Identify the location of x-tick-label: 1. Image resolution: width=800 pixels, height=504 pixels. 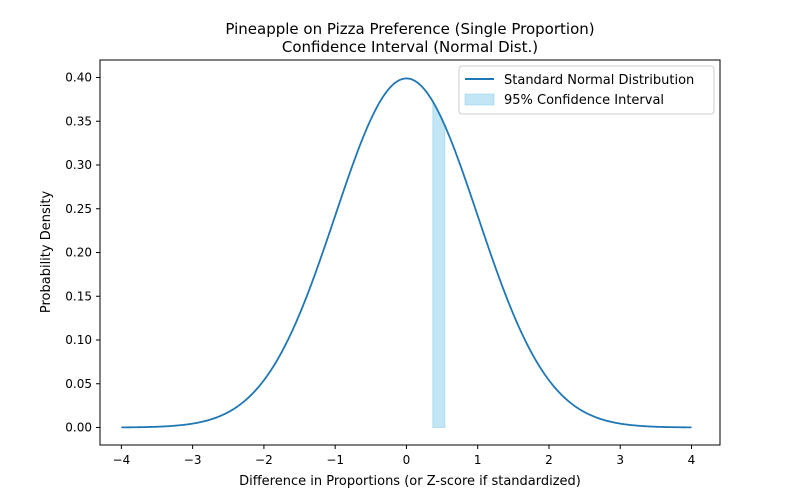
(478, 460).